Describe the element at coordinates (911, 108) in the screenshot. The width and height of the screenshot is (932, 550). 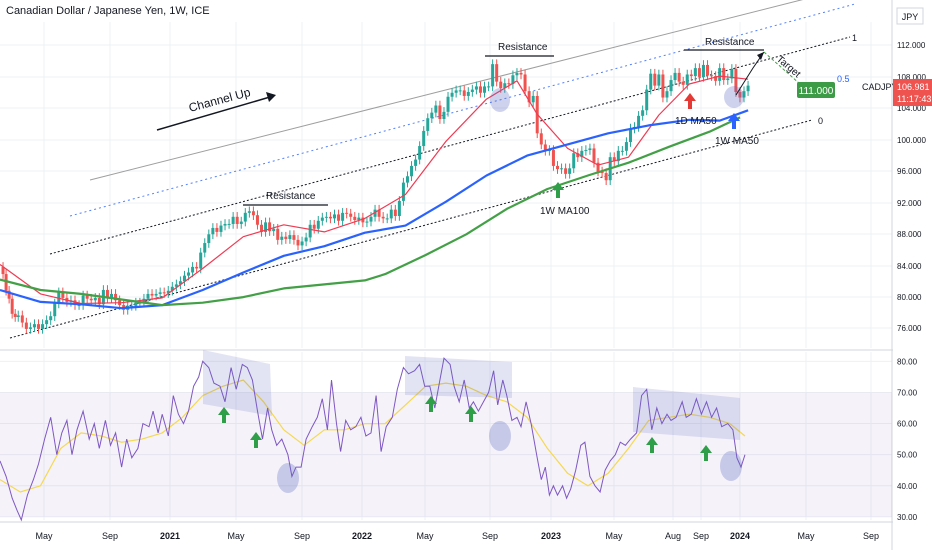
I see `y-tick-label: 104.000` at that location.